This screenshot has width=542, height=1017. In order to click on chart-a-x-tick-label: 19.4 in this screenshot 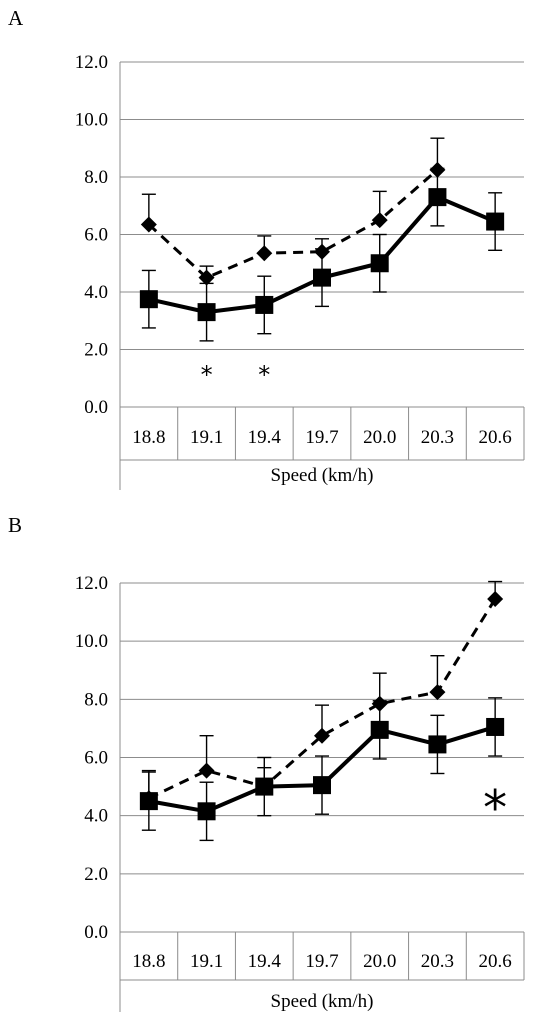, I will do `click(265, 437)`.